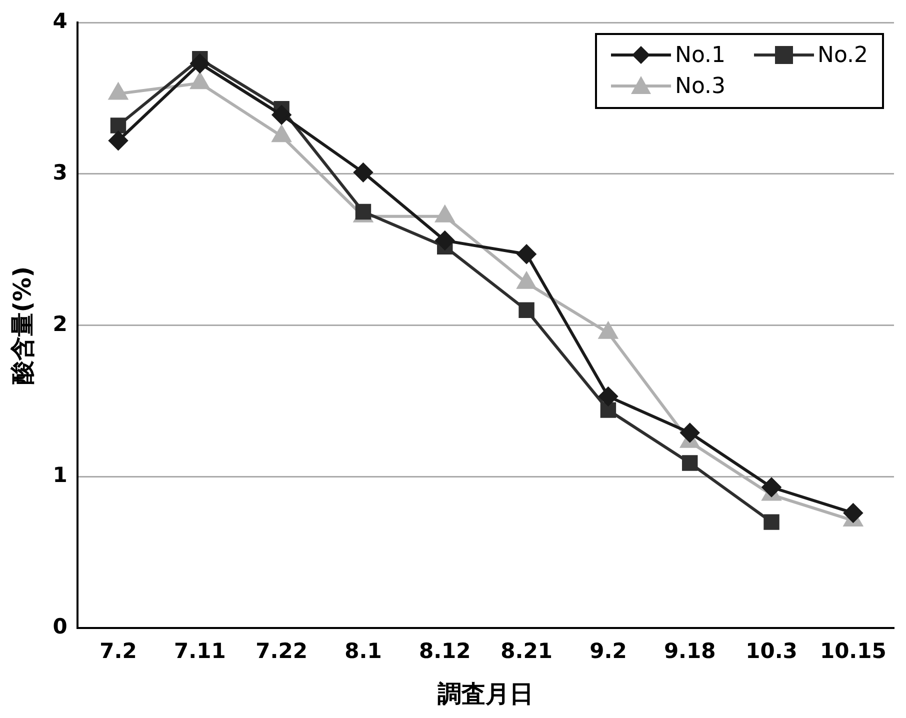 The height and width of the screenshot is (718, 906). I want to click on x-tick-label: 8.12, so click(444, 651).